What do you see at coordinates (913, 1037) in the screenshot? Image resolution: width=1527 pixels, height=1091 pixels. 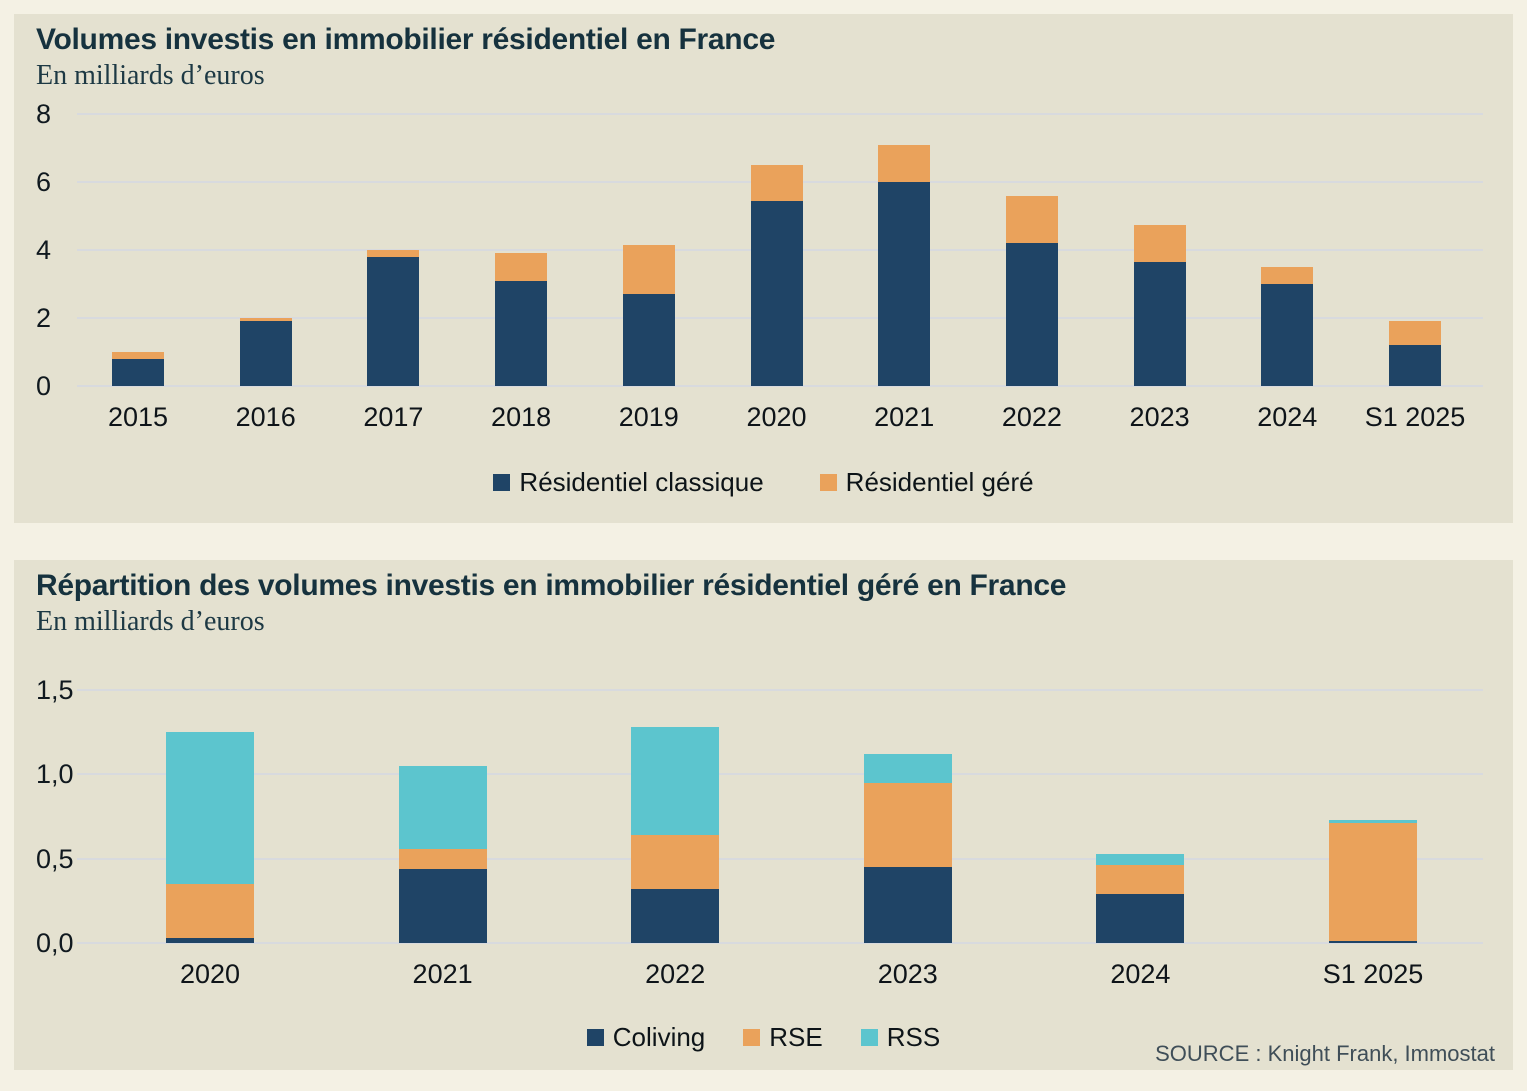 I see `legend-label: RSS` at bounding box center [913, 1037].